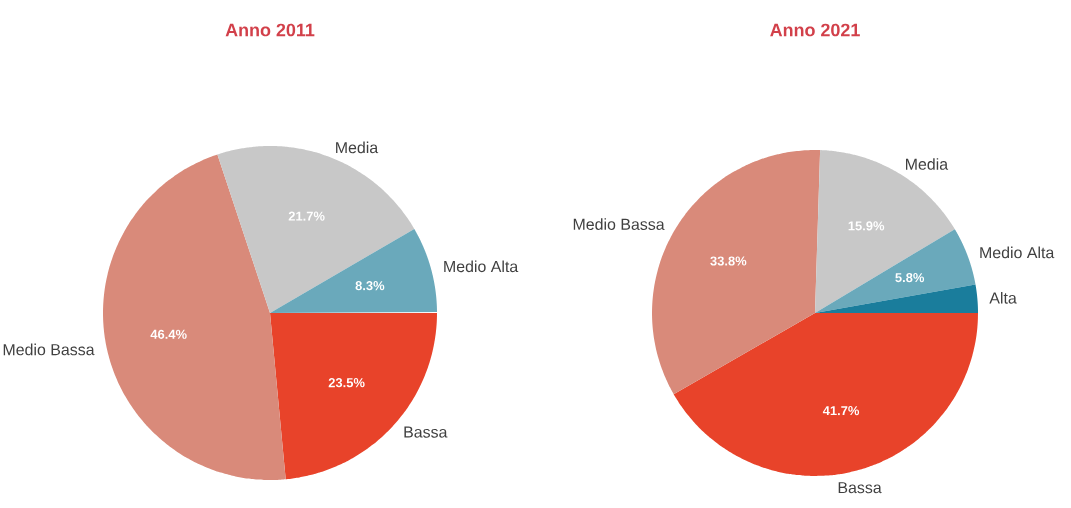 The height and width of the screenshot is (508, 1071). I want to click on data-label: 8.3%, so click(370, 286).